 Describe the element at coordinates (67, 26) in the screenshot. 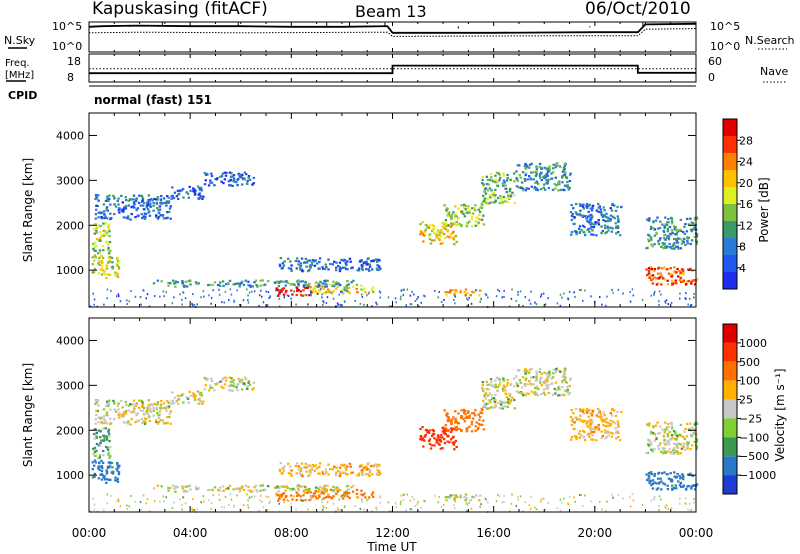

I see `noise-ytick-top-left: 10^5` at that location.